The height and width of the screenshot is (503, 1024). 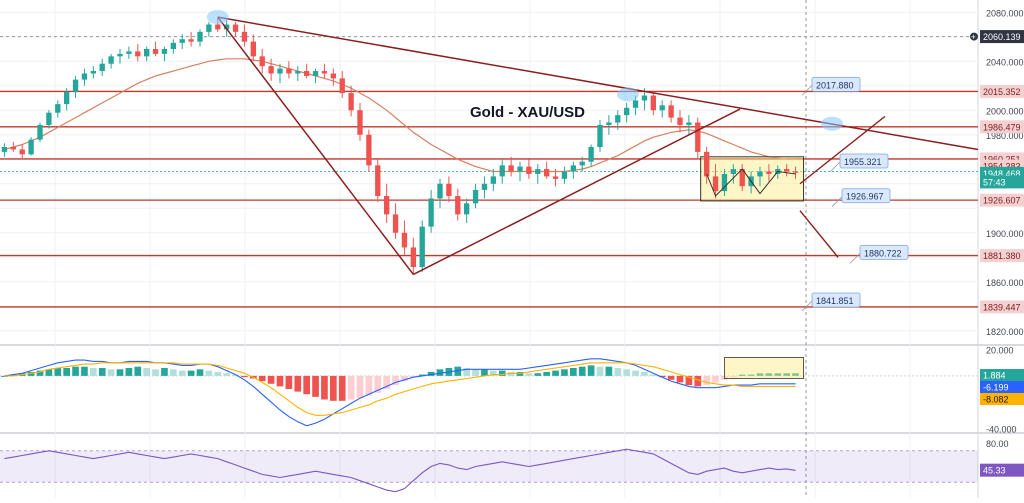 I want to click on price-axis-tick-label: 2000.000, so click(x=1005, y=111).